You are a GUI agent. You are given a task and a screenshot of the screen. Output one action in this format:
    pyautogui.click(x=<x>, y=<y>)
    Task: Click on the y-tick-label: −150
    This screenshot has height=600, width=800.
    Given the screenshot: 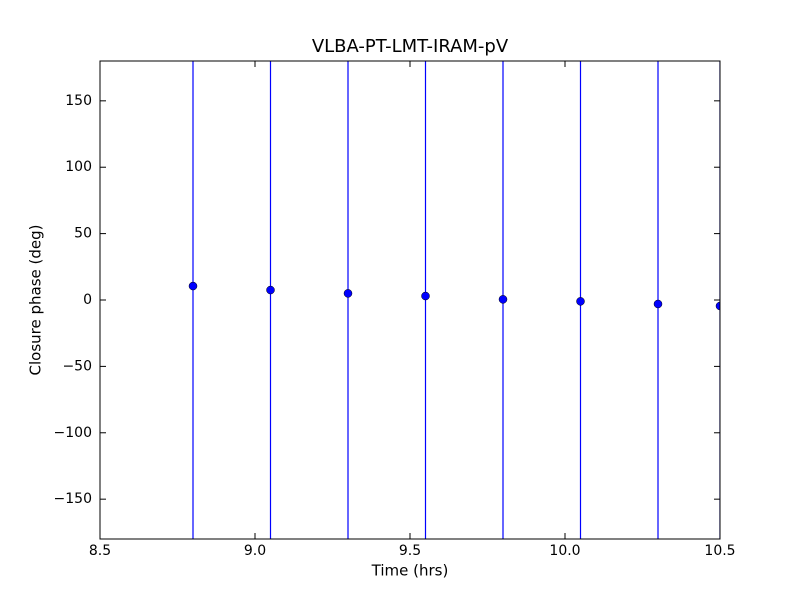 What is the action you would take?
    pyautogui.click(x=73, y=499)
    